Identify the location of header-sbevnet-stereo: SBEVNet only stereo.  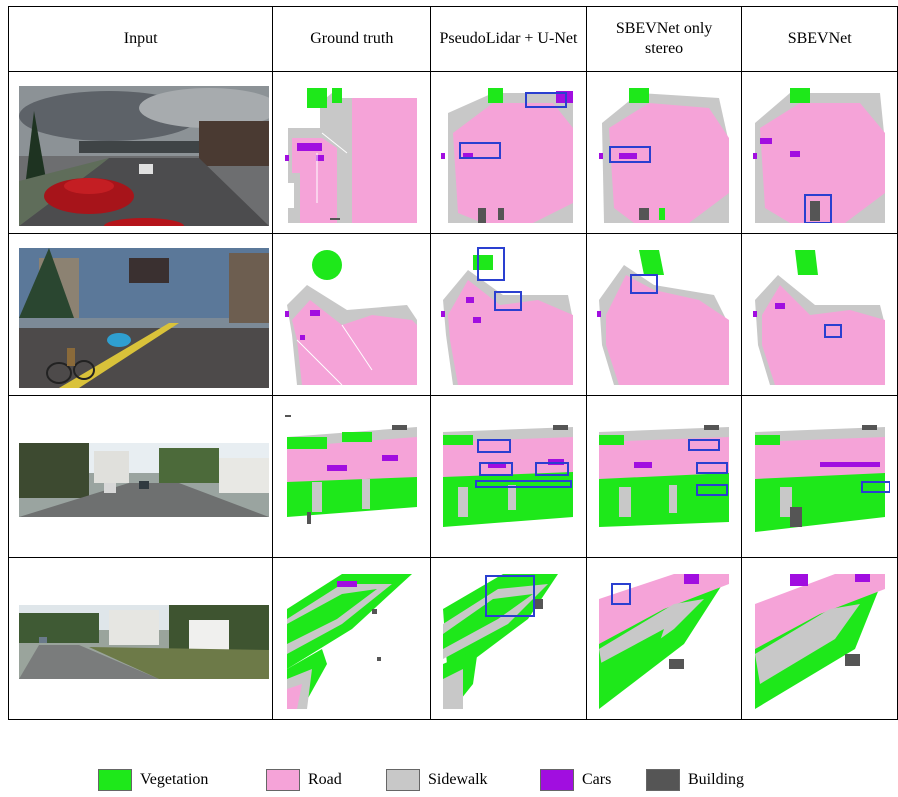
(664, 39).